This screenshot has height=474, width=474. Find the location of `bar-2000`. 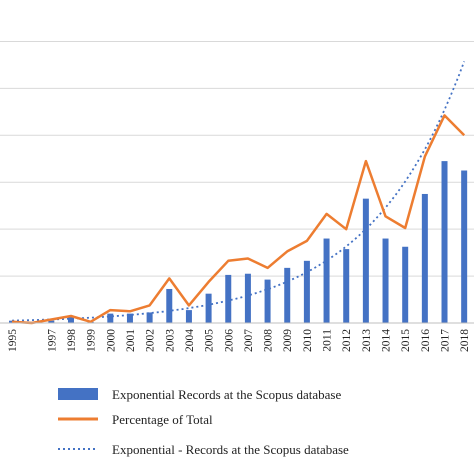

bar-2000 is located at coordinates (110, 318).